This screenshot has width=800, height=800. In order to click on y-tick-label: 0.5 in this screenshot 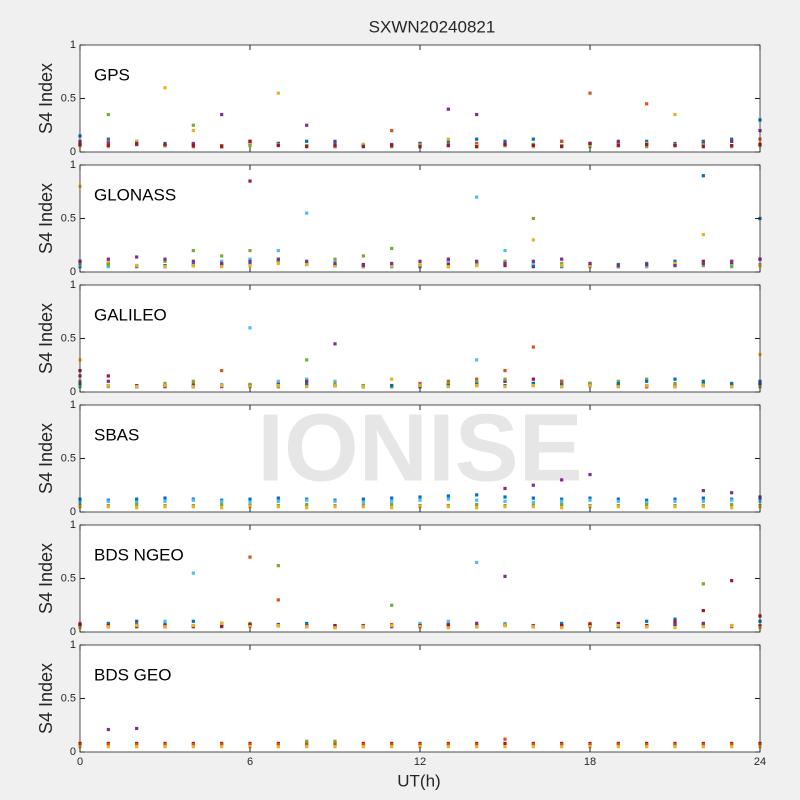, I will do `click(68, 698)`.